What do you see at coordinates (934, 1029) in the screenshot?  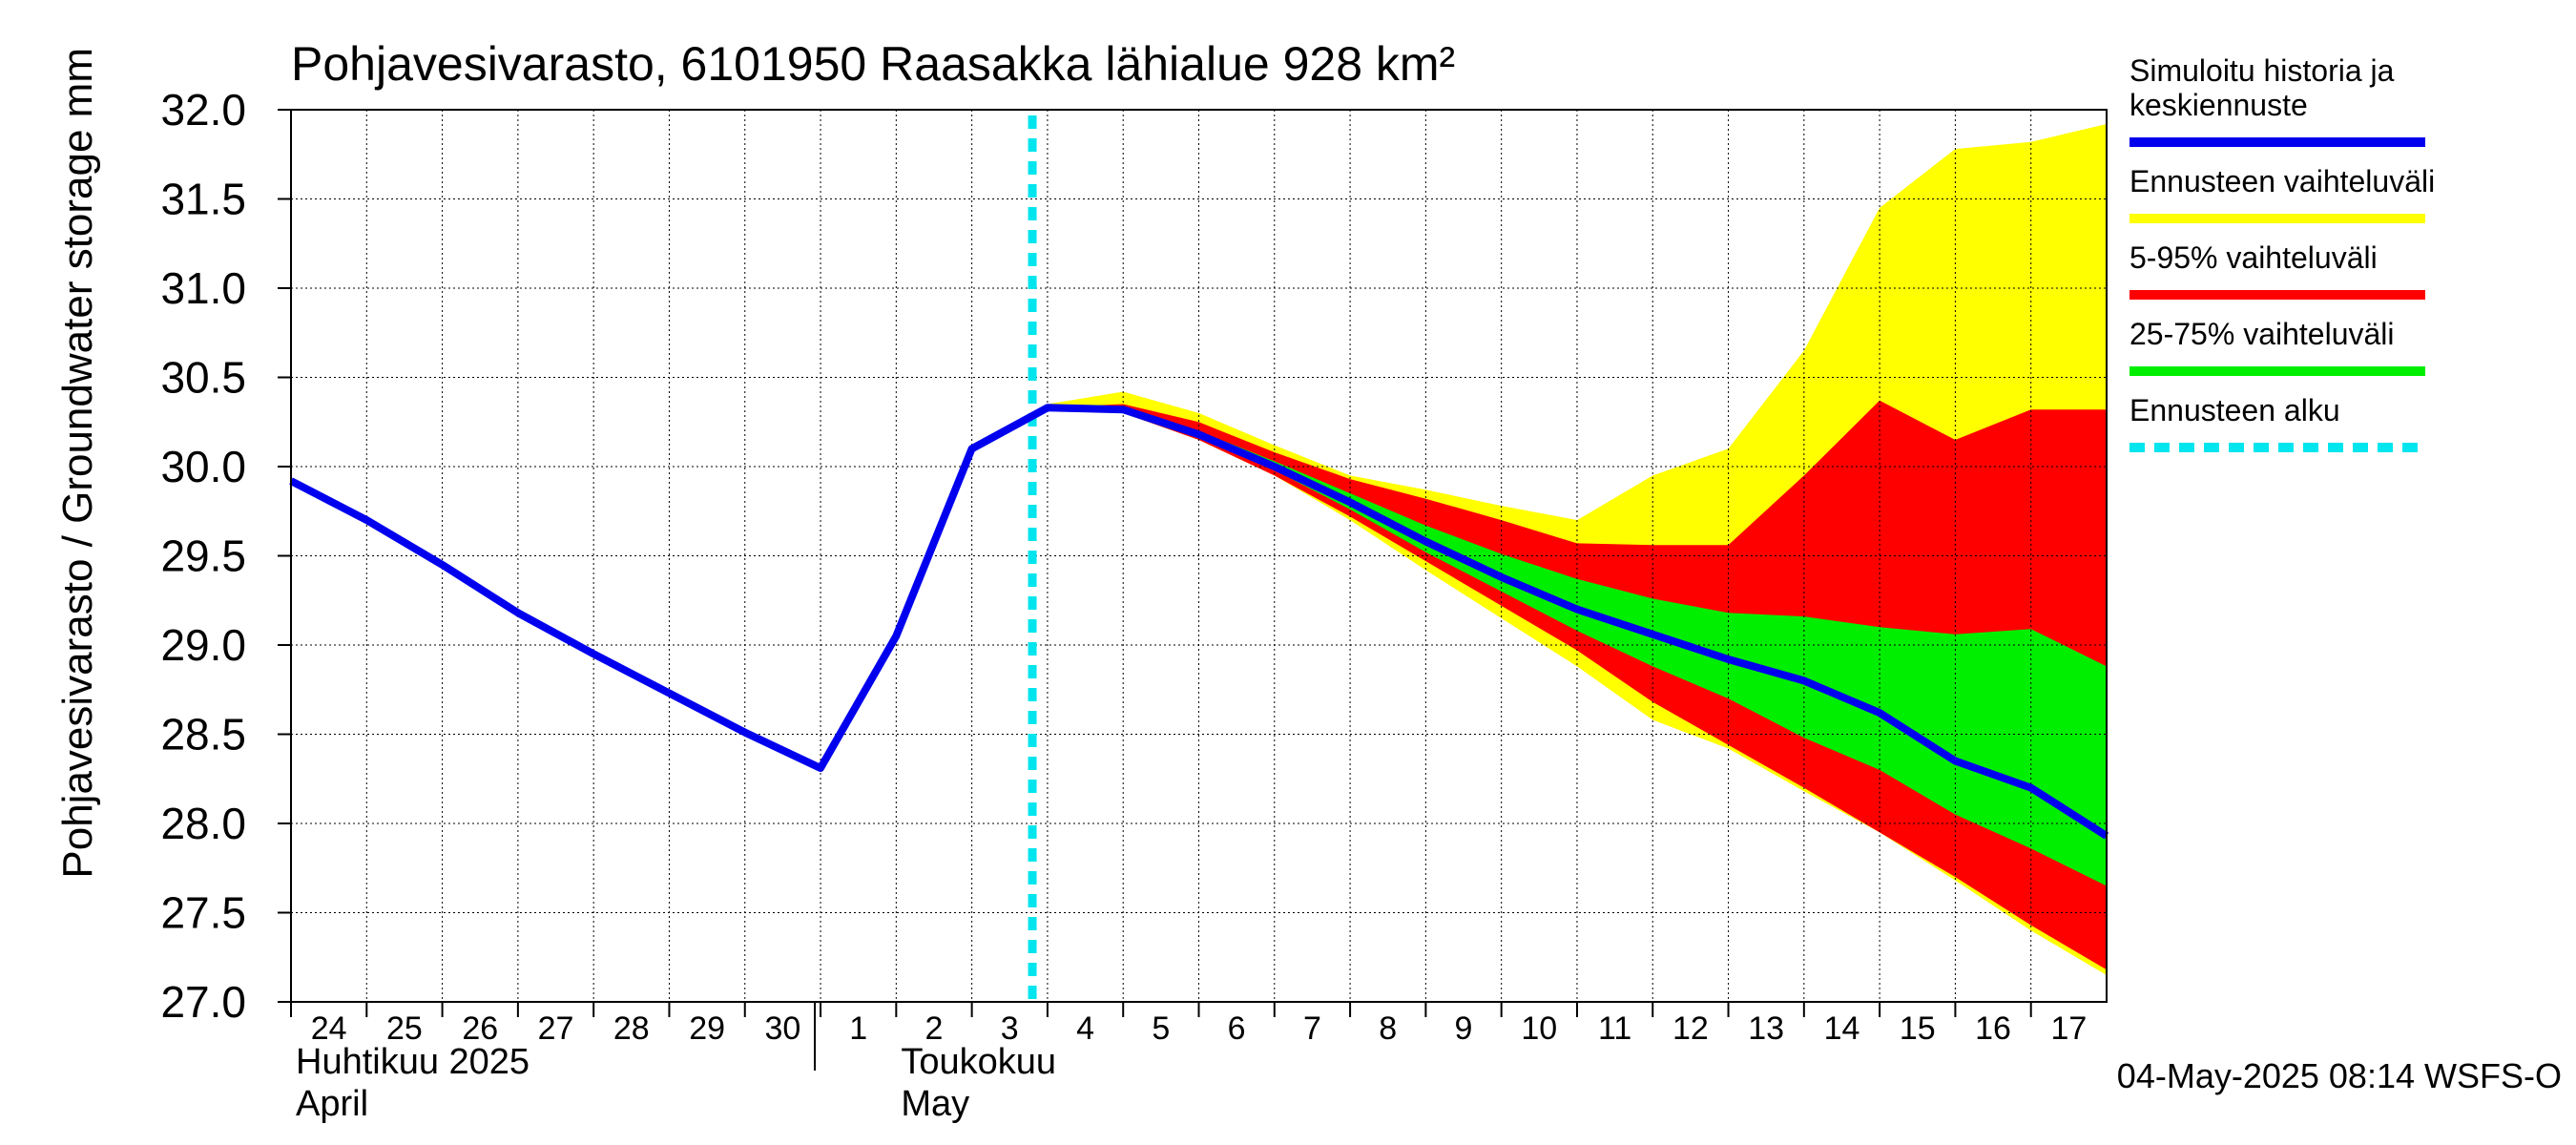 I see `x-tick-label: 2` at bounding box center [934, 1029].